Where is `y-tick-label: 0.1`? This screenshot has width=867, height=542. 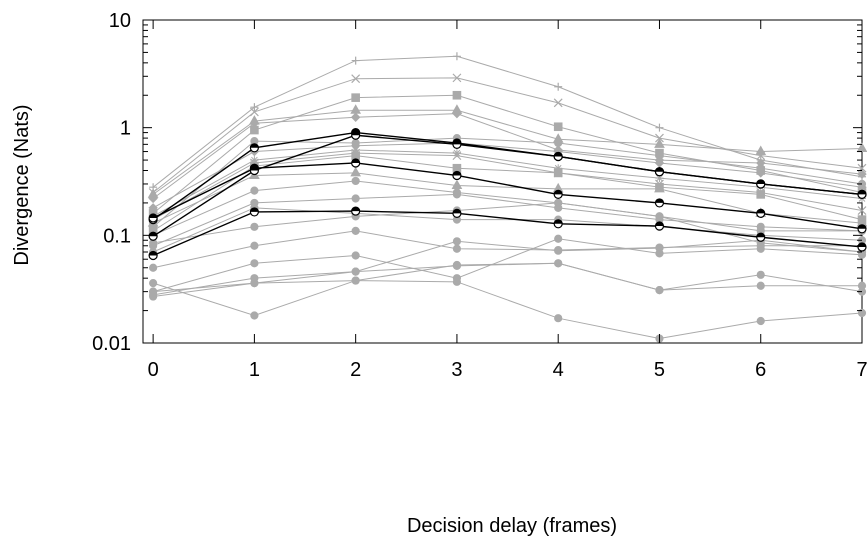
y-tick-label: 0.1 is located at coordinates (117, 236).